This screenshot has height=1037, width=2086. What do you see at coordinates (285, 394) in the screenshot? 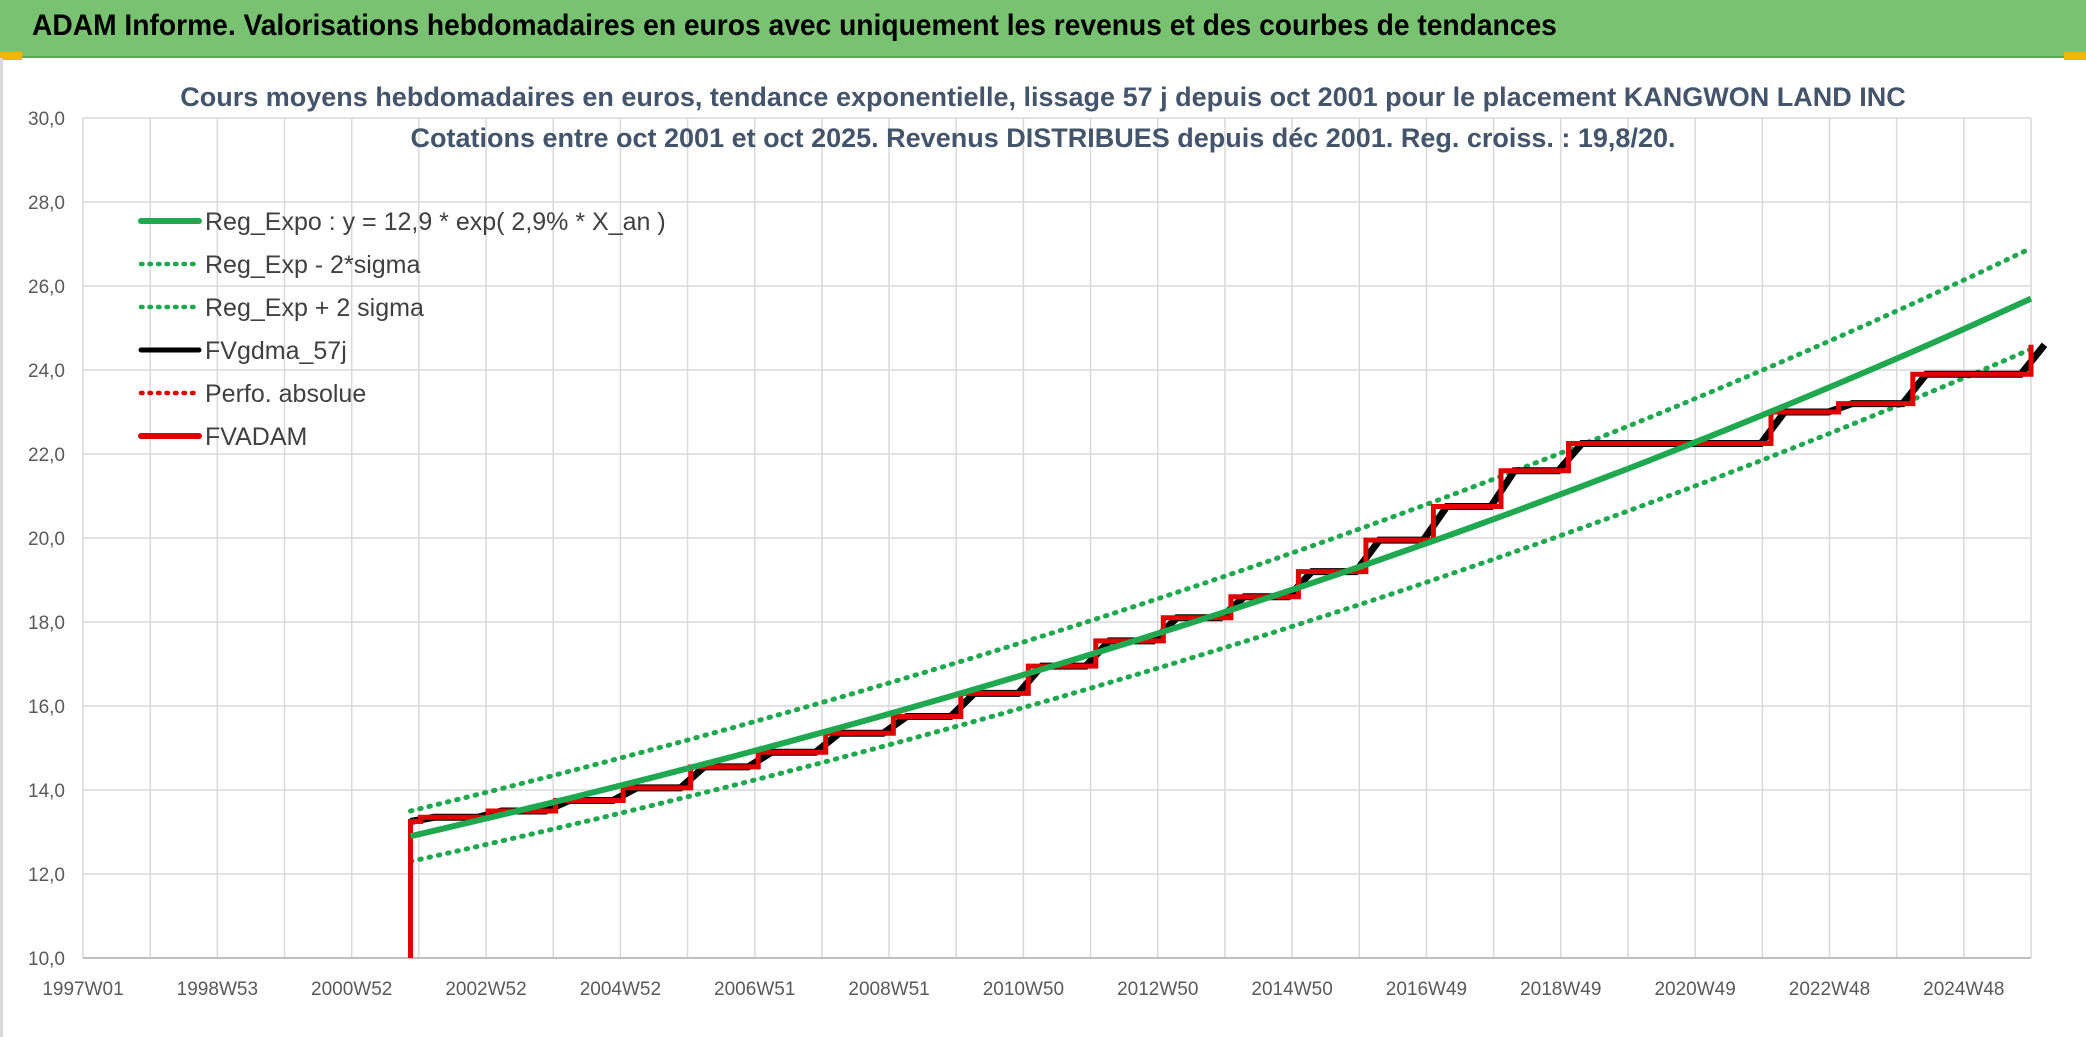
I see `legend-label: Perfo. absolue` at bounding box center [285, 394].